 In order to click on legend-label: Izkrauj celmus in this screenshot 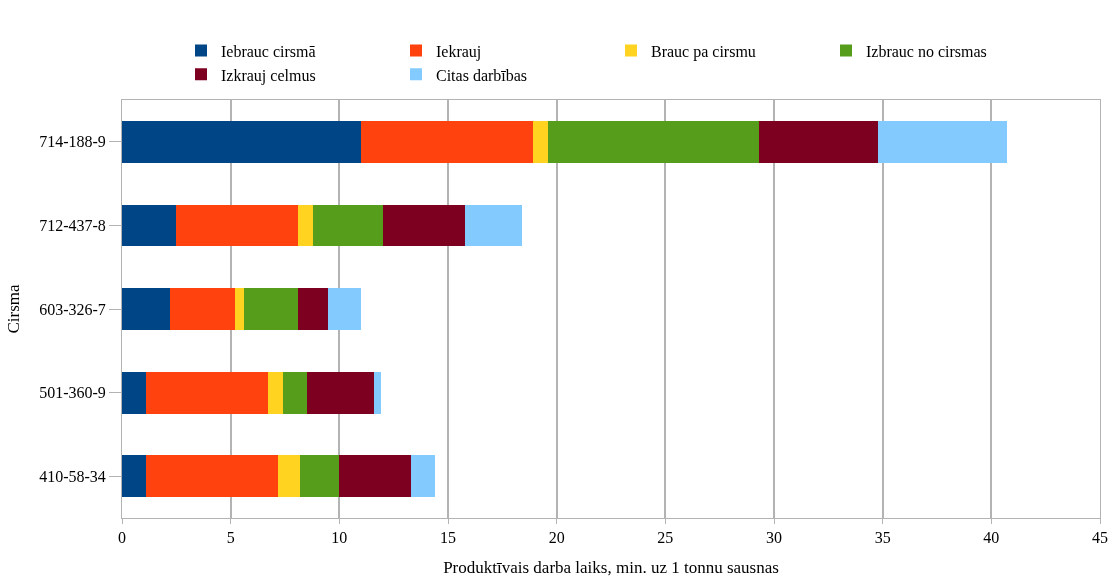, I will do `click(268, 75)`.